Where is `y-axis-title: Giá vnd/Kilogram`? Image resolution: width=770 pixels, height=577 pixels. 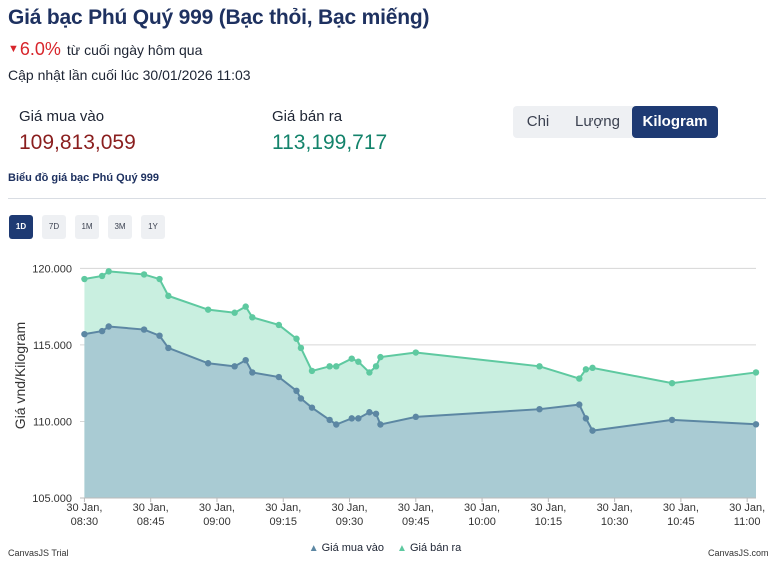
y-axis-title: Giá vnd/Kilogram is located at coordinates (20, 375).